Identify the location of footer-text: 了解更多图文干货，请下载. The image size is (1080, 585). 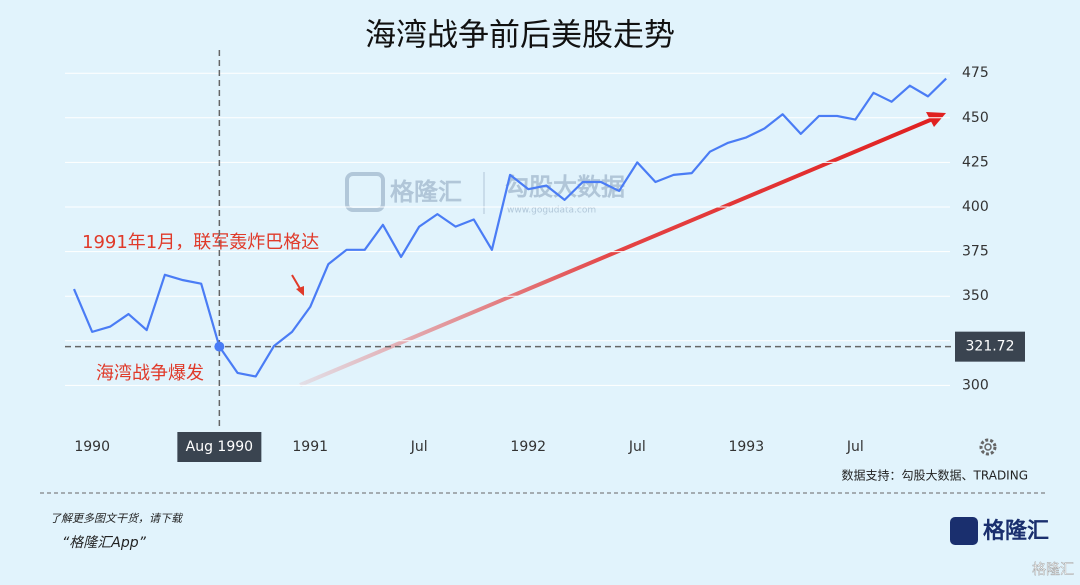
(117, 518).